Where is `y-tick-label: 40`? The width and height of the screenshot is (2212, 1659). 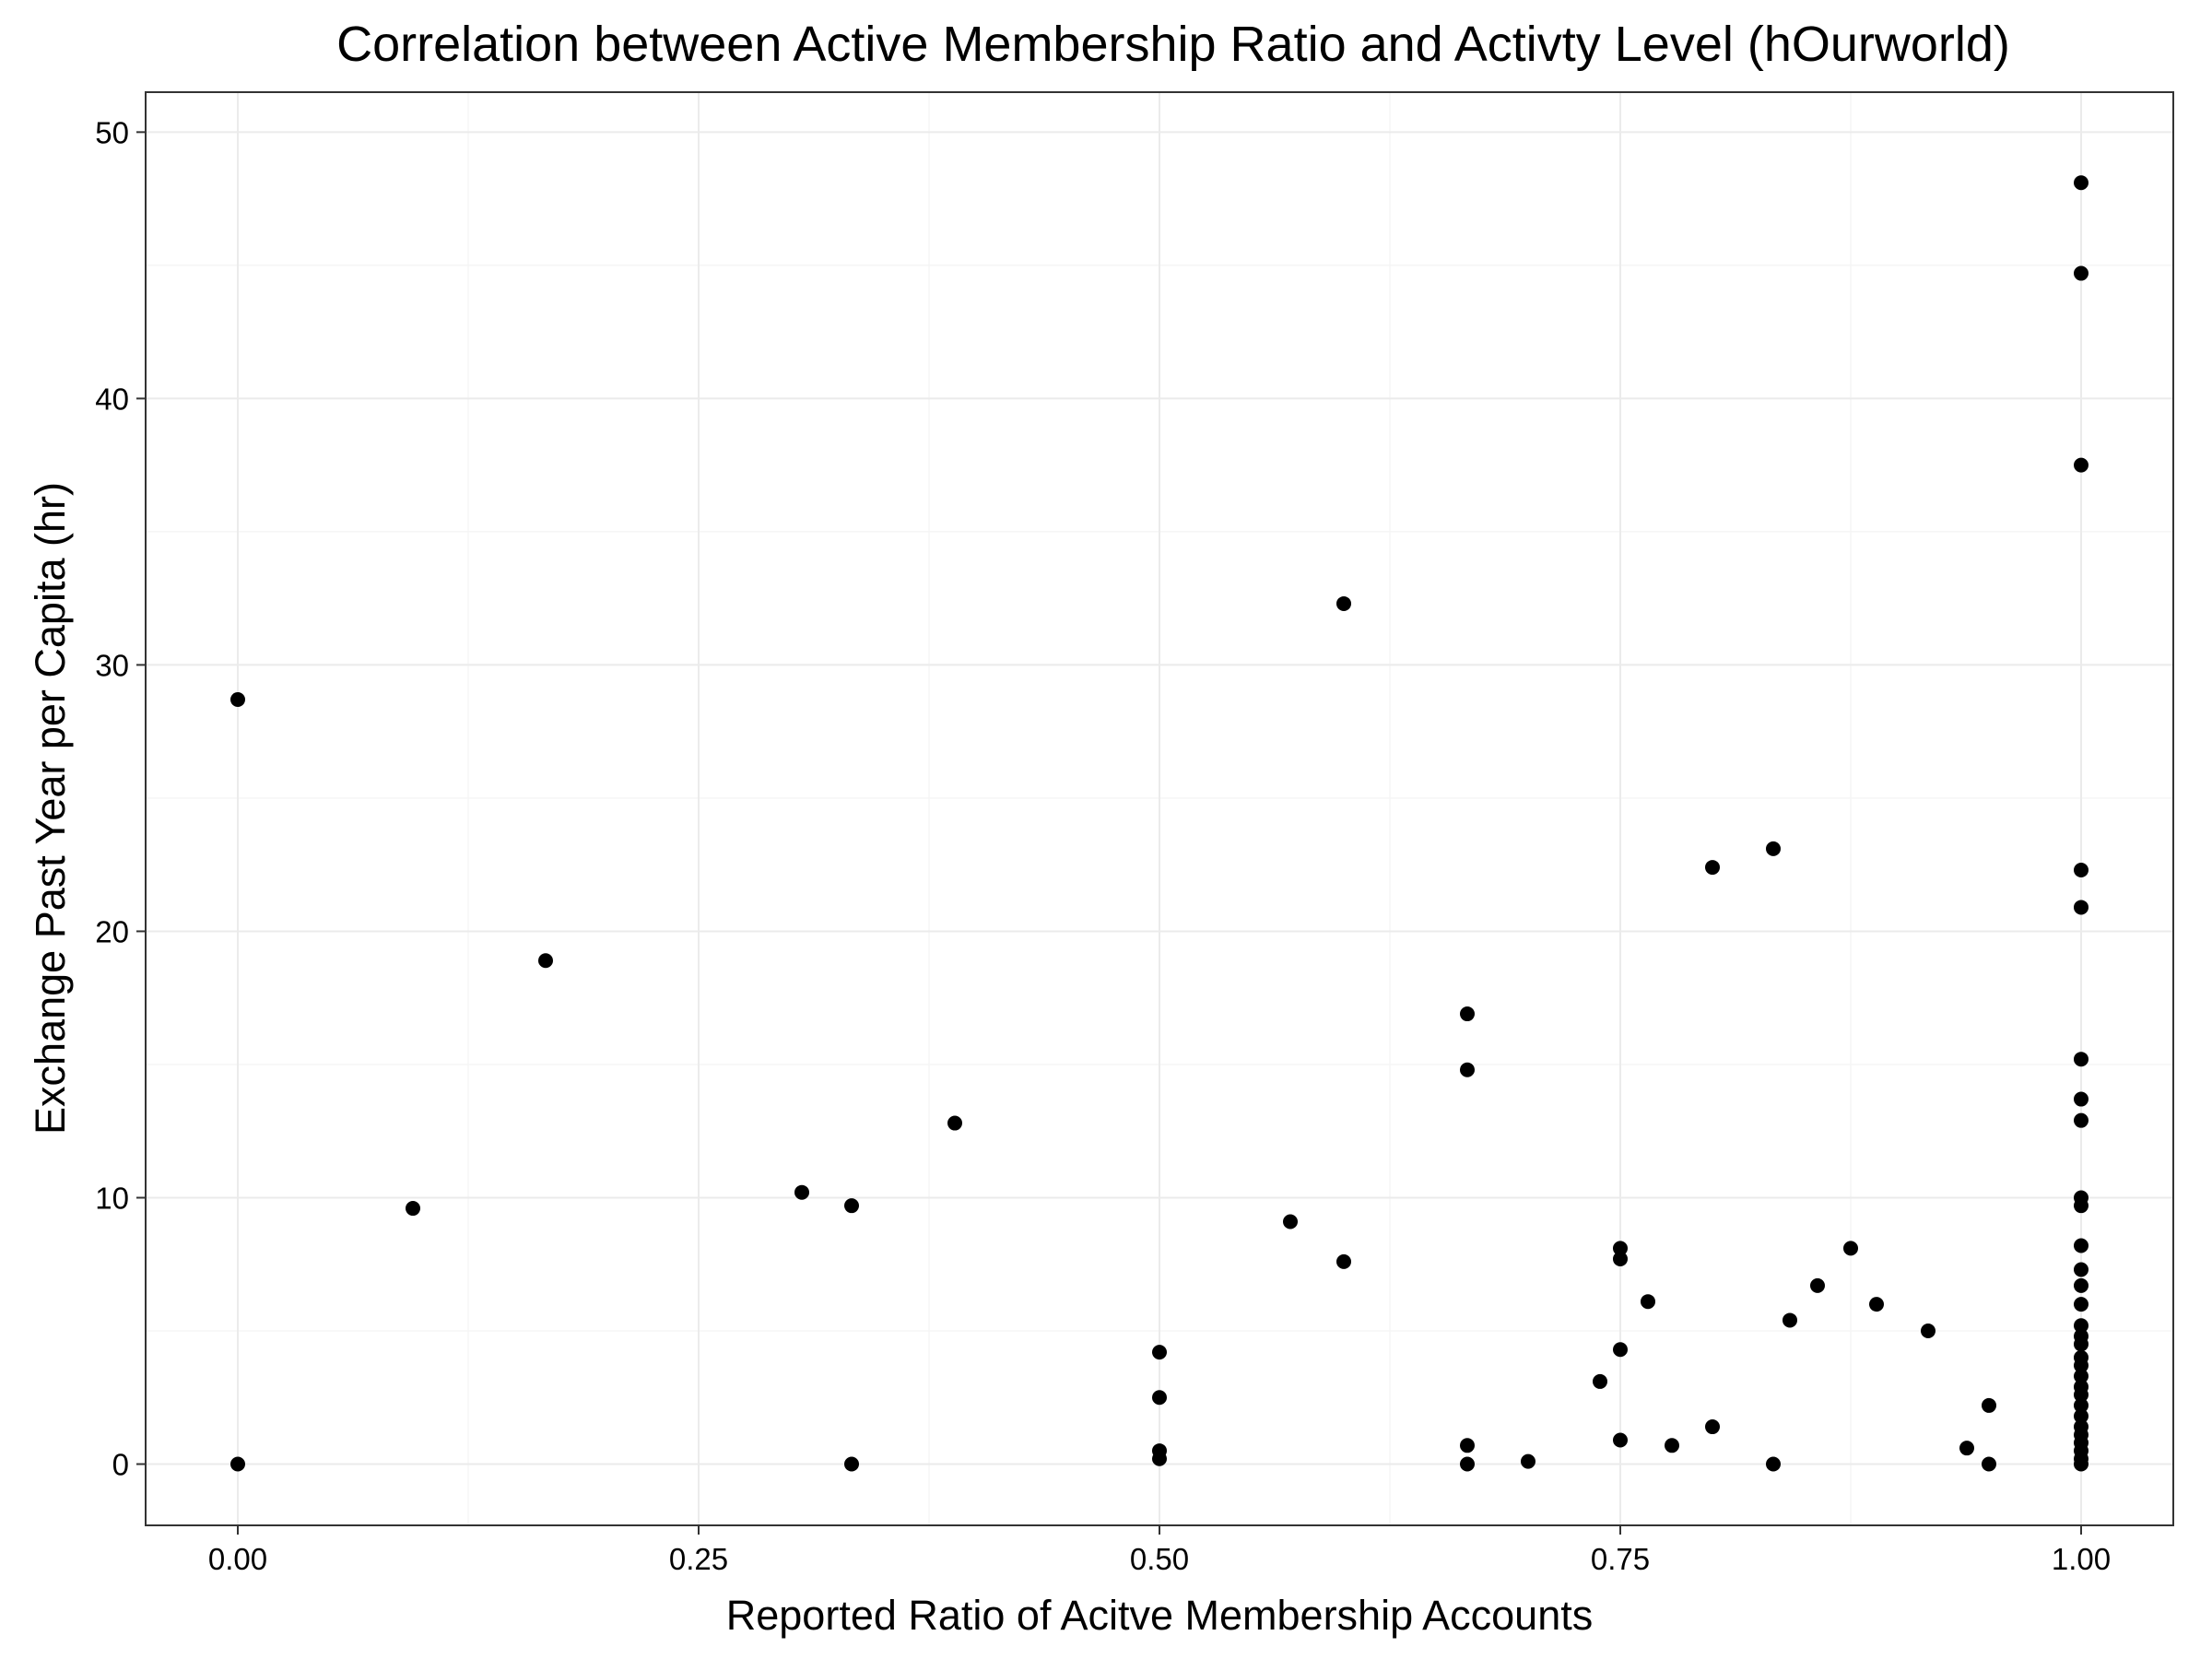 y-tick-label: 40 is located at coordinates (112, 399).